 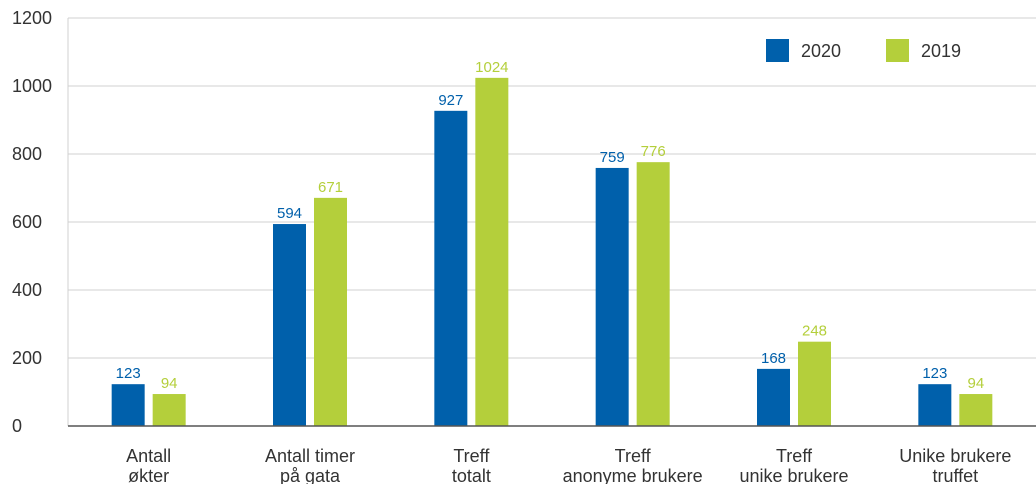 I want to click on data-label-2019-5: 94, so click(x=975, y=383).